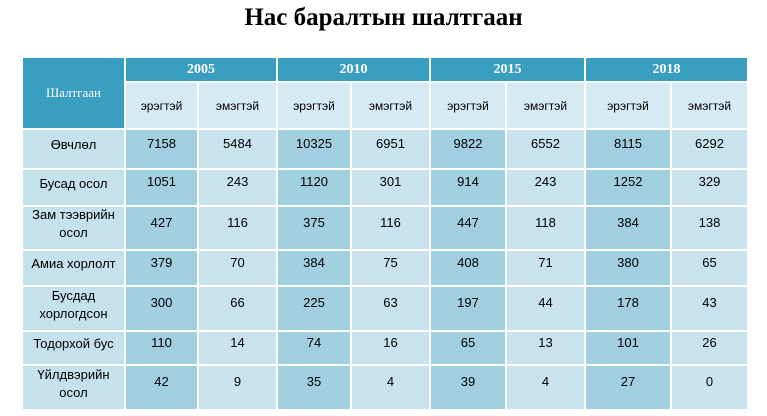  I want to click on table-cell: 75, so click(390, 268).